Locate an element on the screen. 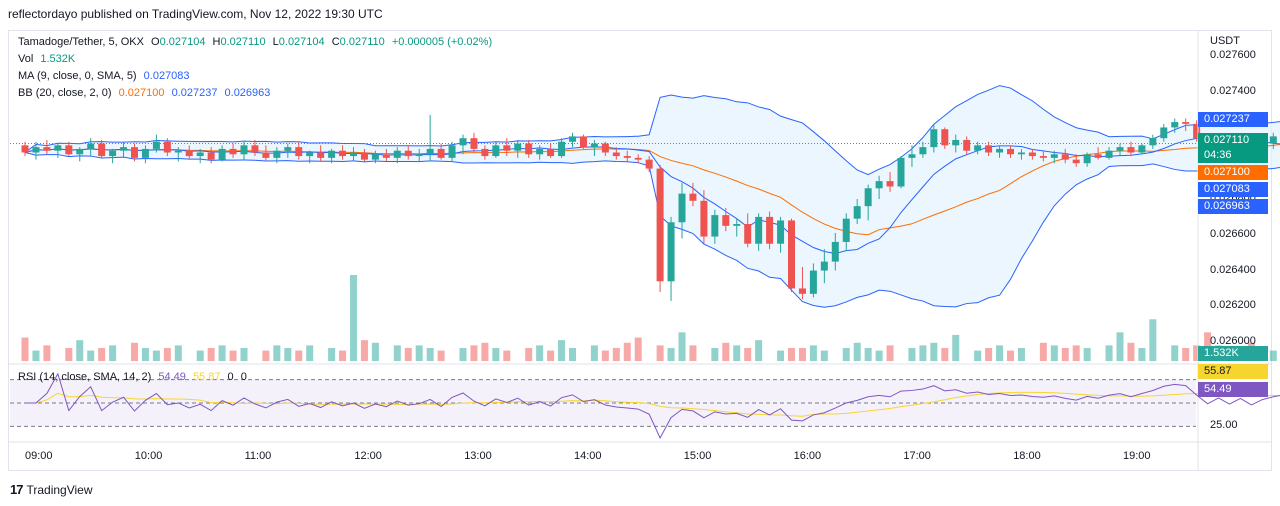  price-axis-label: 0.027083 is located at coordinates (1233, 189).